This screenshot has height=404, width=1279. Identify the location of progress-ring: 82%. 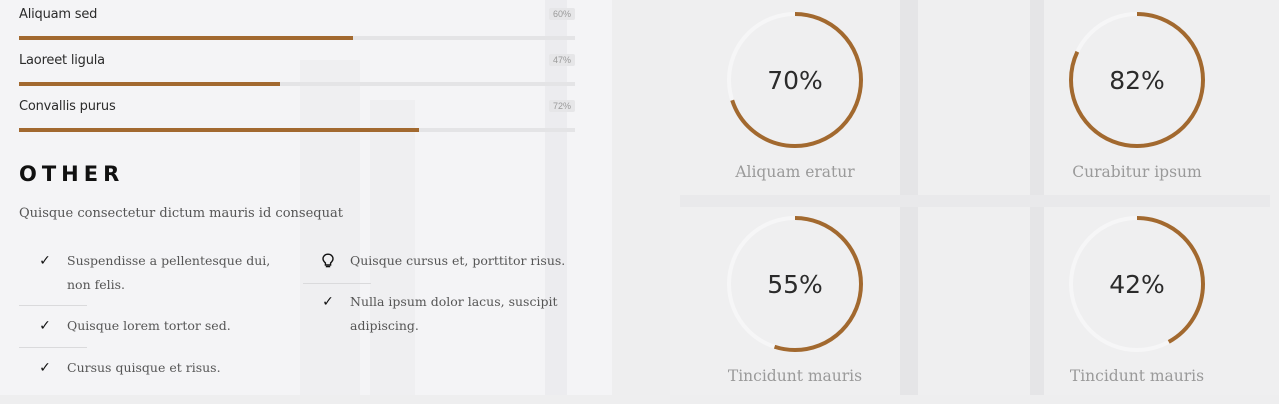
(1137, 80).